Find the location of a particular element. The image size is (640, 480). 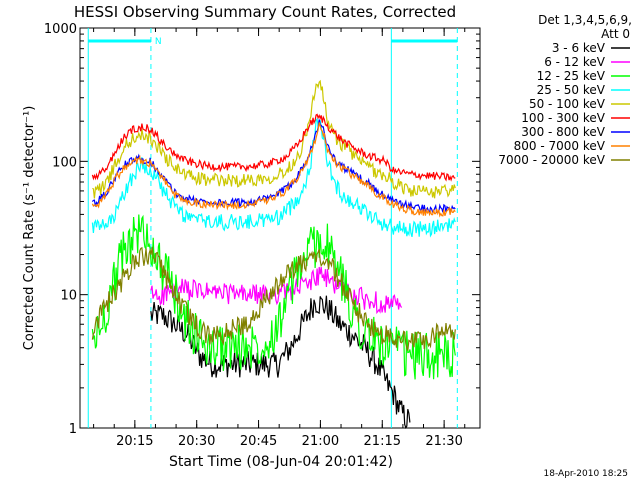

legend-label: 100 - 300 keV is located at coordinates (563, 118).